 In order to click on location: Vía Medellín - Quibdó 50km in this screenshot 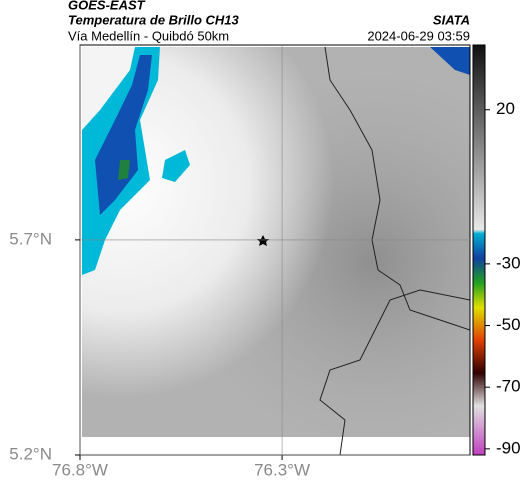, I will do `click(148, 35)`.